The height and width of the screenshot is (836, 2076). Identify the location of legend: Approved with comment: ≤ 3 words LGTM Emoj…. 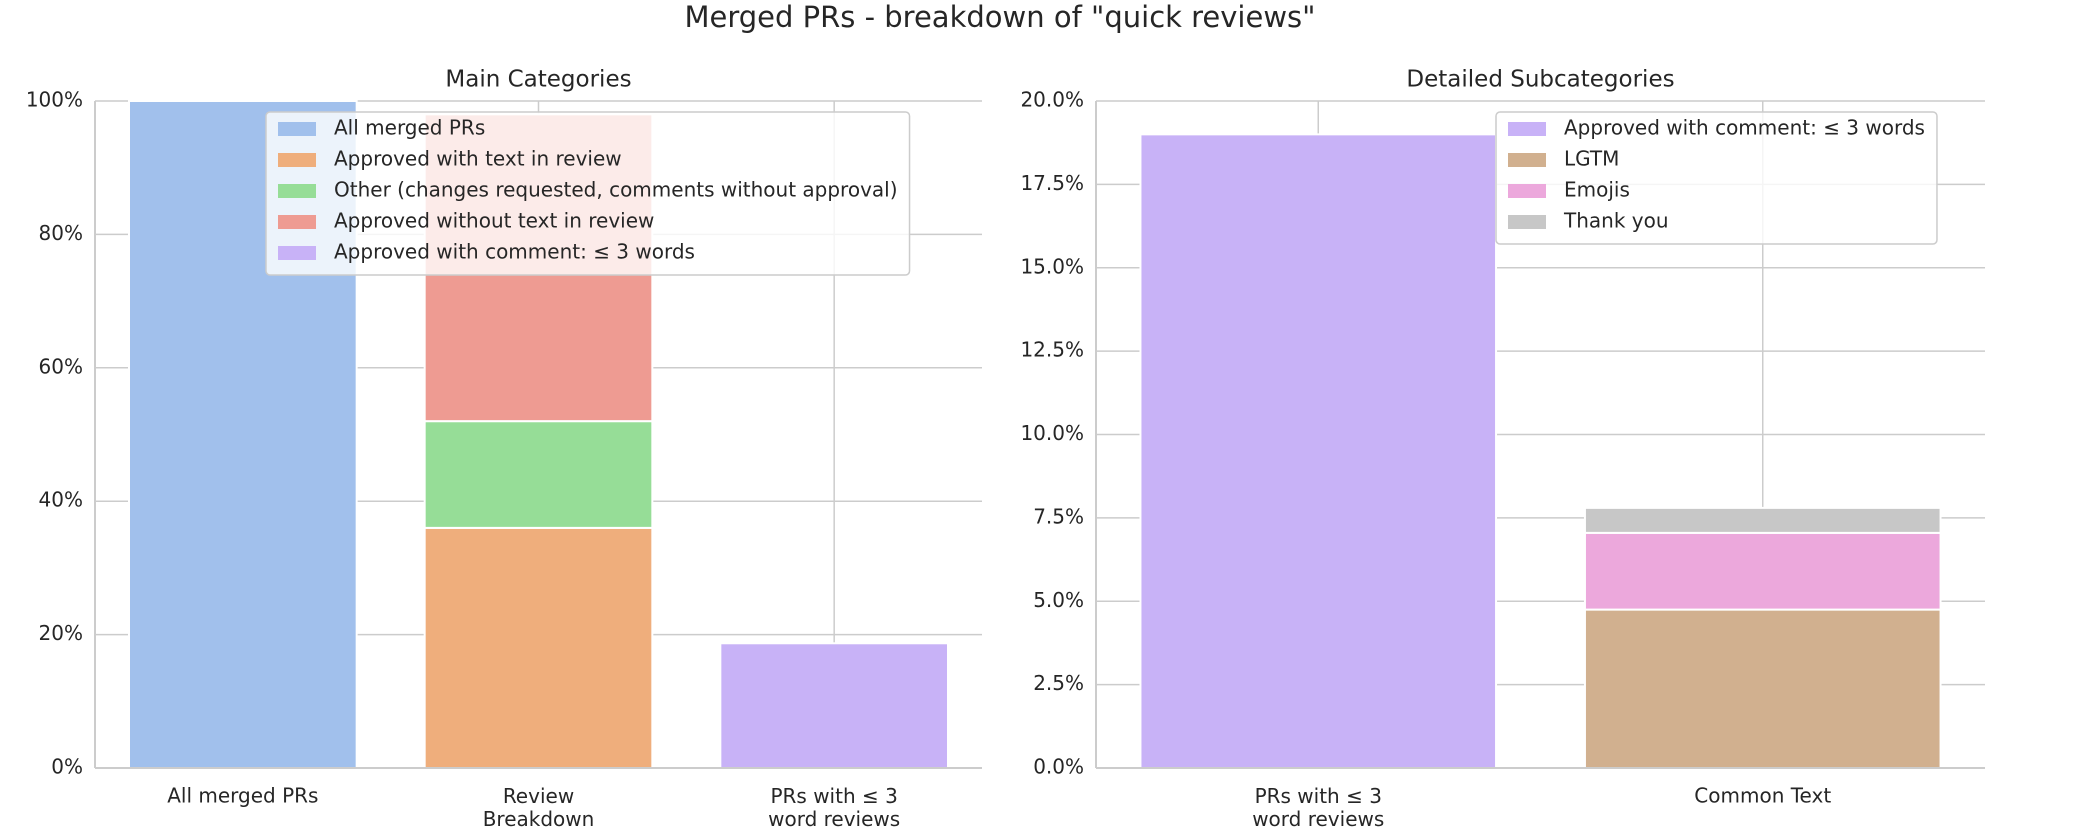
(1716, 178).